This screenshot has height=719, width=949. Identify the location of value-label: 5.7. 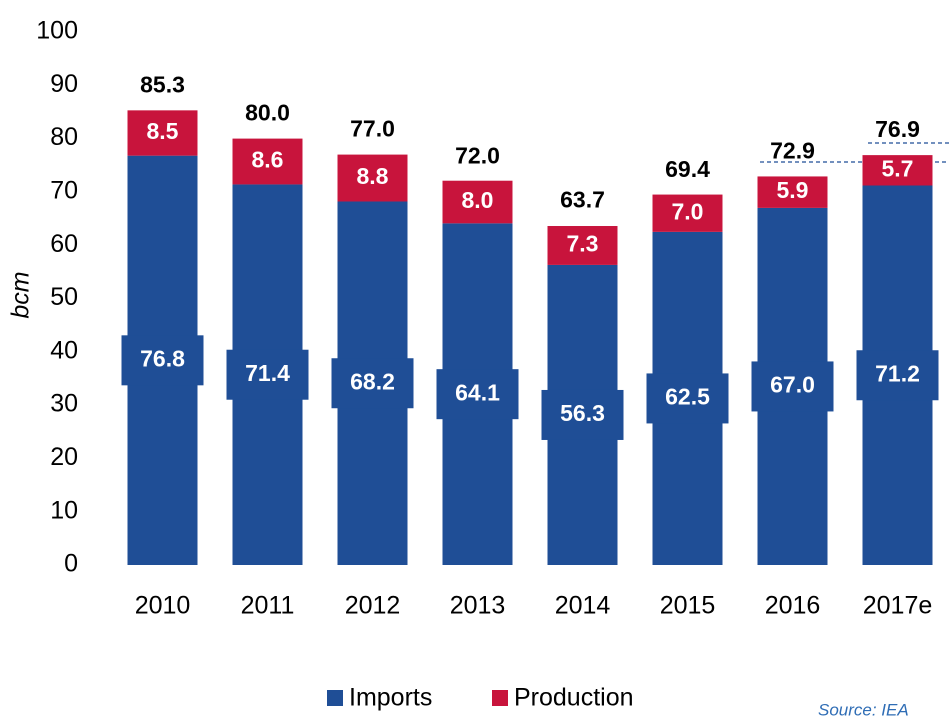
(898, 168).